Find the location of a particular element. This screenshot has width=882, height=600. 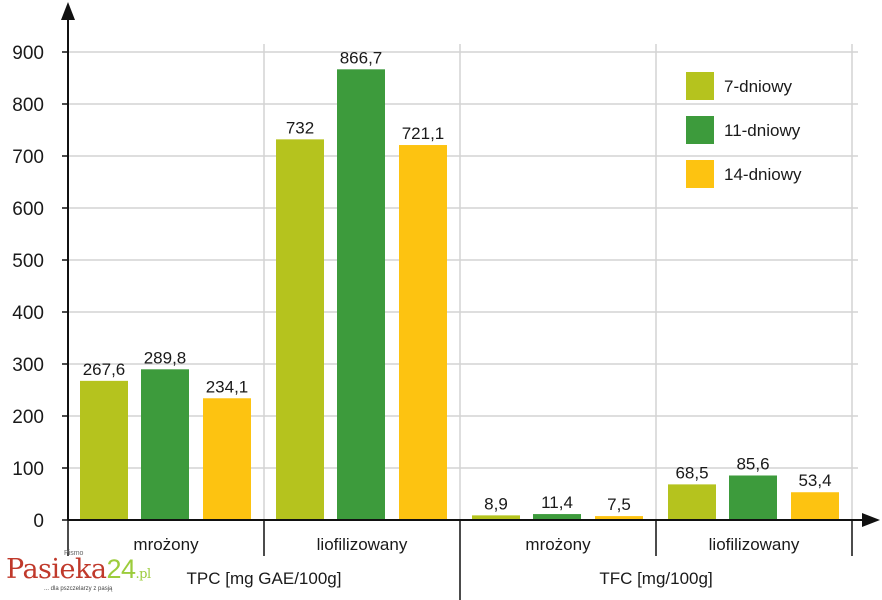

bar-2-14-dniowy is located at coordinates (423, 332).